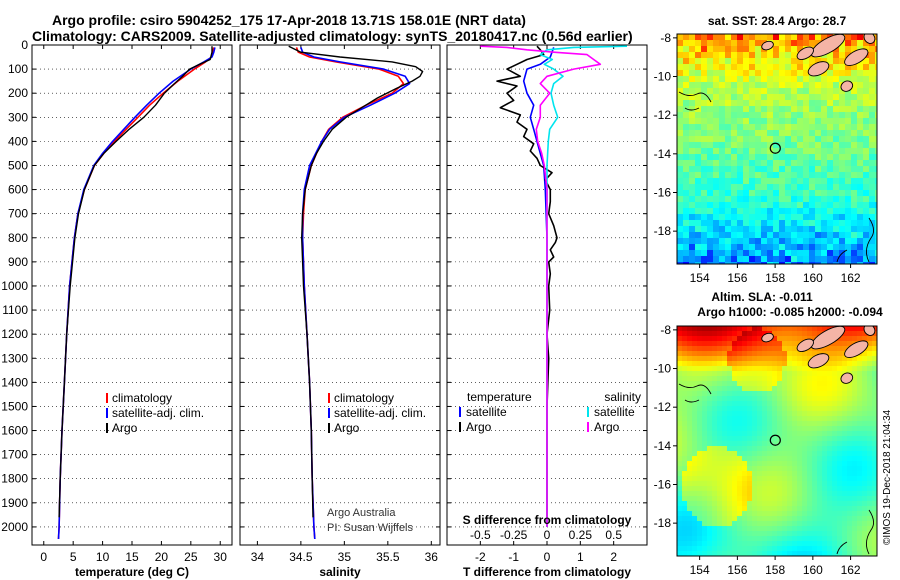  Describe the element at coordinates (380, 413) in the screenshot. I see `legend-label: satellite-adj. clim.` at that location.